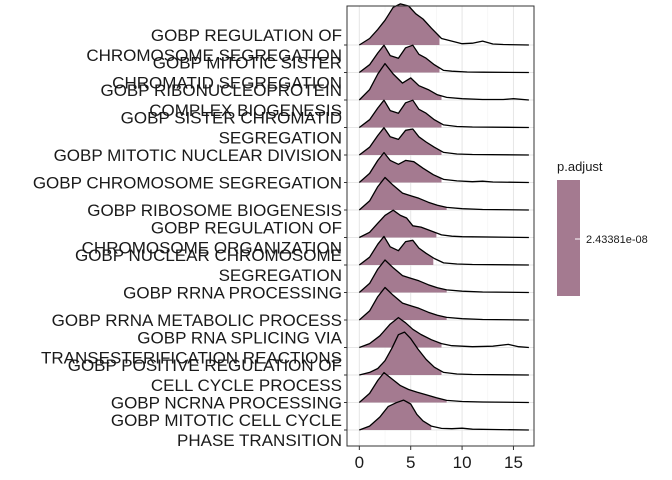 The width and height of the screenshot is (672, 480). Describe the element at coordinates (227, 83) in the screenshot. I see `y-tick-label: CHROMATID SEGREGATION` at that location.